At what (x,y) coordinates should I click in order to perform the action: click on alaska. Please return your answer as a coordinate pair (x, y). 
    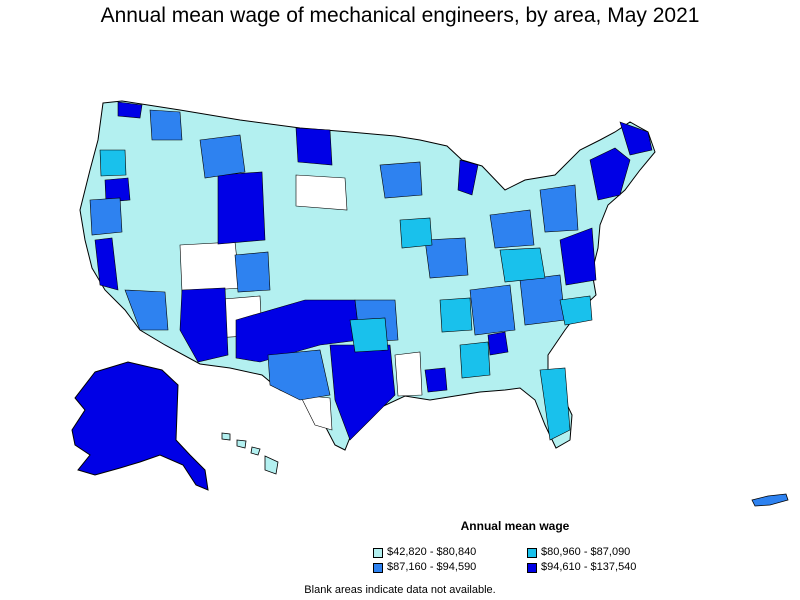
    Looking at the image, I should click on (140, 426).